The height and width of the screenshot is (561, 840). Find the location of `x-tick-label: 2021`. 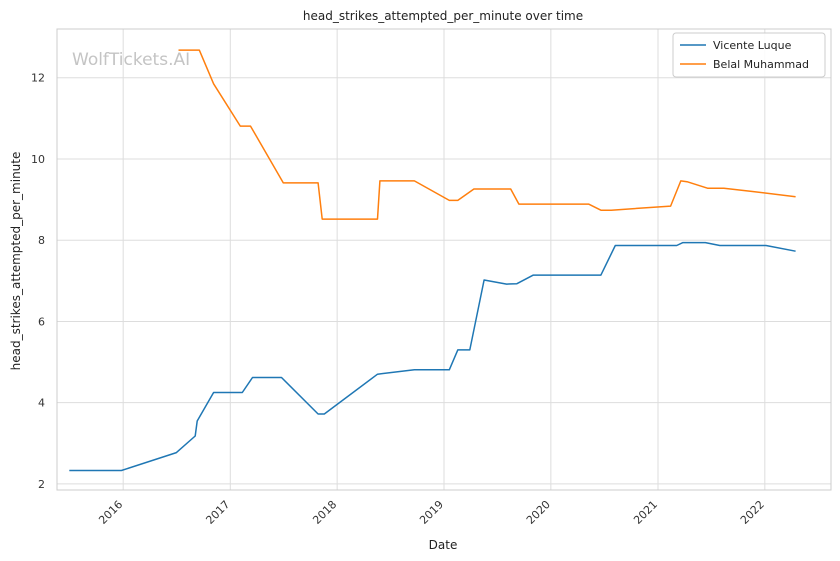

x-tick-label: 2021 is located at coordinates (645, 512).